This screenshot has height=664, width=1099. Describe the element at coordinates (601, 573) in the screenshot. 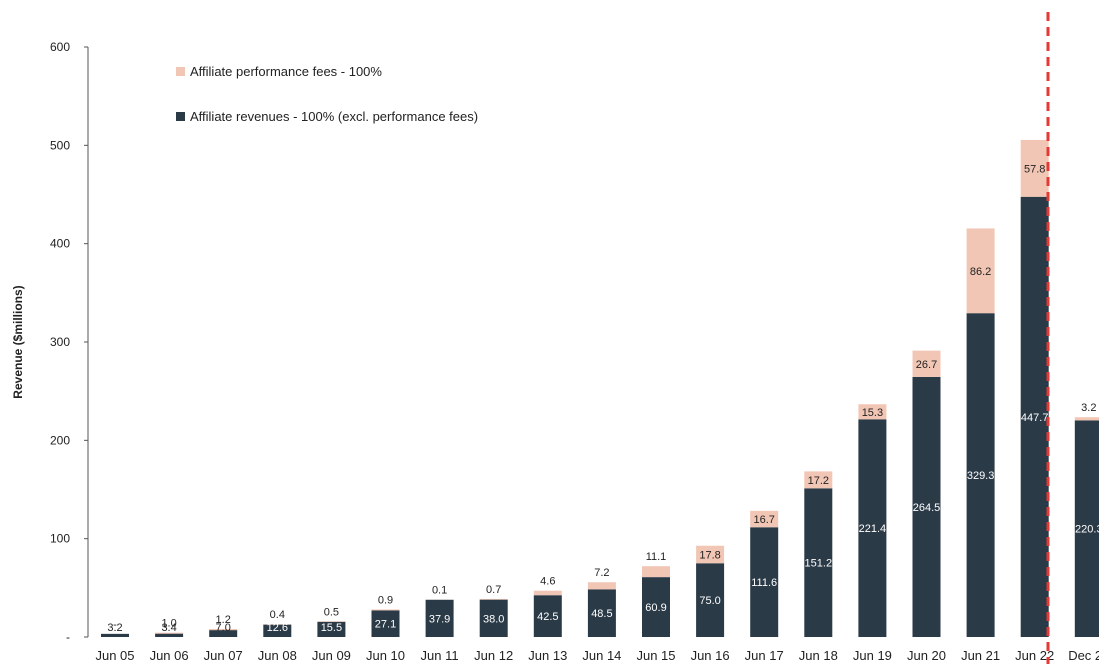

I see `data-label-performance-fee: 7.2` at that location.